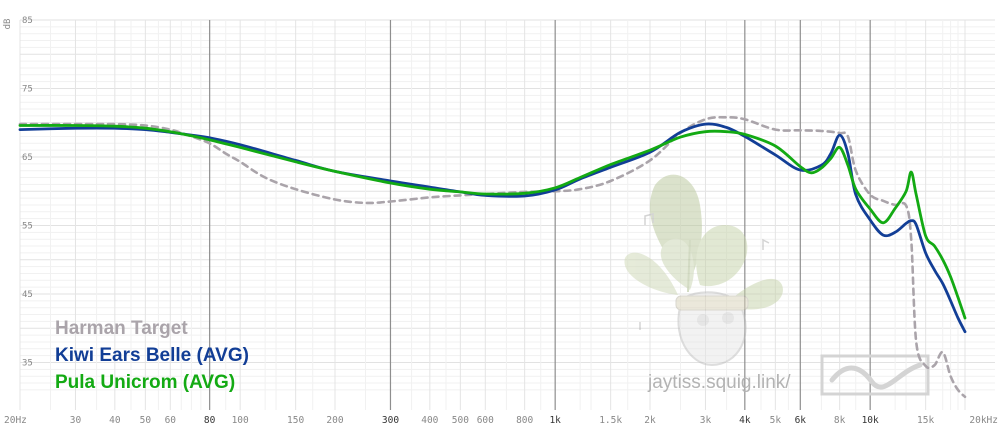 The height and width of the screenshot is (433, 1000). I want to click on y-tick-label: 65, so click(27, 158).